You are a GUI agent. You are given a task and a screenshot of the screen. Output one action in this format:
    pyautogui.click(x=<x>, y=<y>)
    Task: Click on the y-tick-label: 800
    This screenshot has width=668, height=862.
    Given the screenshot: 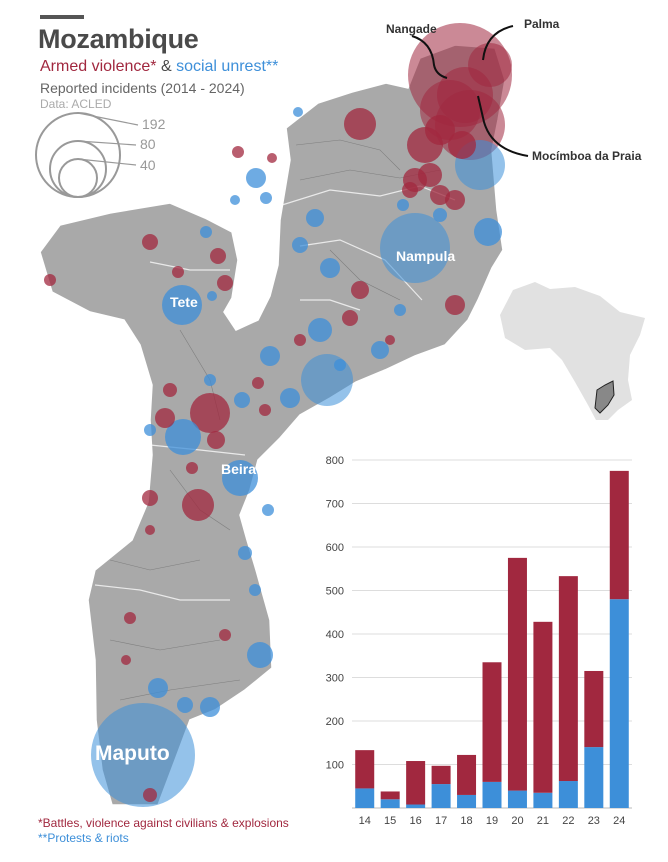 What is the action you would take?
    pyautogui.click(x=335, y=461)
    